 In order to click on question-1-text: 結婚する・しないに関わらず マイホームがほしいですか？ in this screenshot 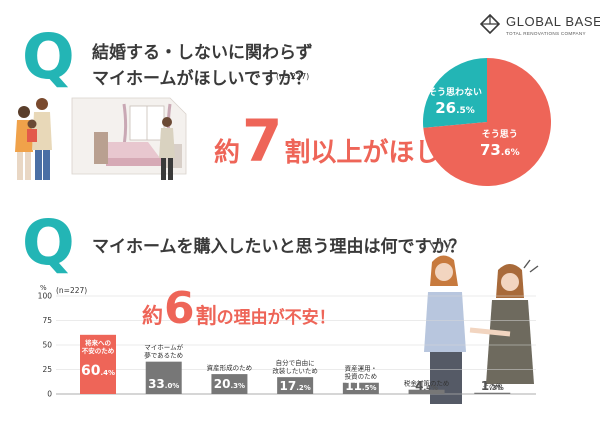, I will do `click(202, 66)`.